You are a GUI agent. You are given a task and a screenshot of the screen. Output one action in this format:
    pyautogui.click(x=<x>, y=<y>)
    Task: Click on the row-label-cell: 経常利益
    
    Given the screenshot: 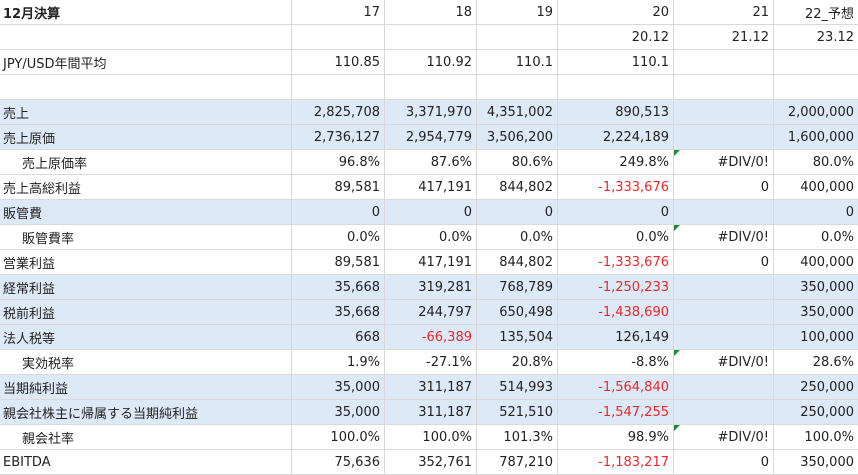 What is the action you would take?
    pyautogui.click(x=146, y=287)
    